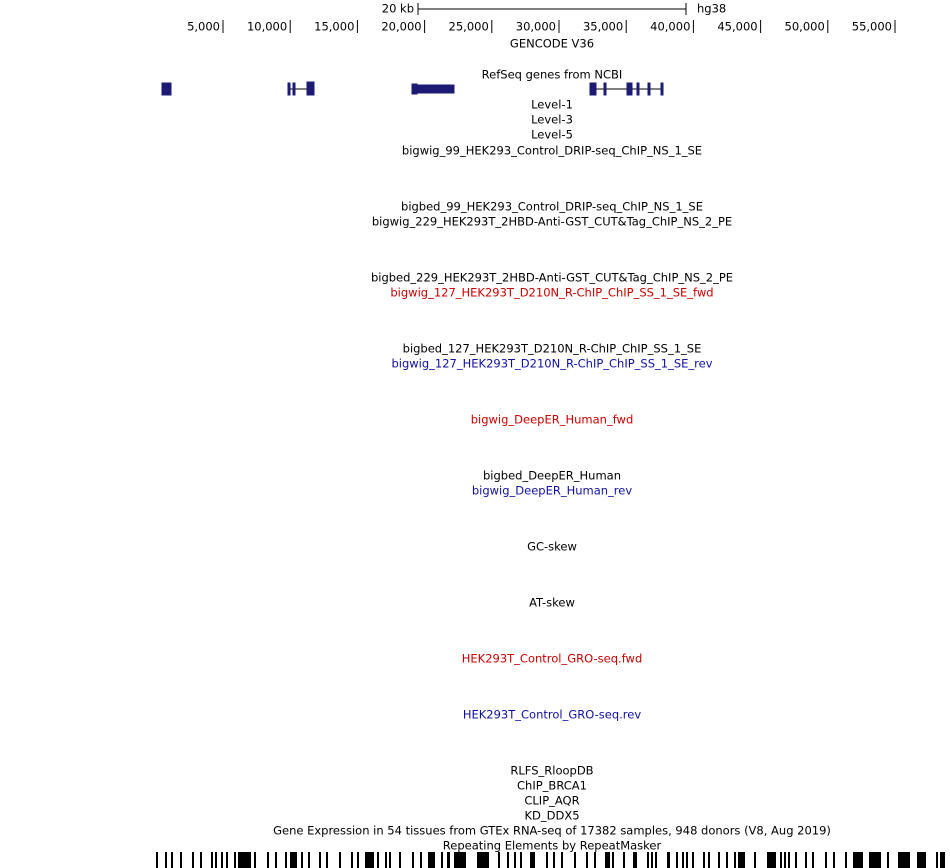  Describe the element at coordinates (552, 476) in the screenshot. I see `track-label: bigbed_DeepER_Human` at that location.